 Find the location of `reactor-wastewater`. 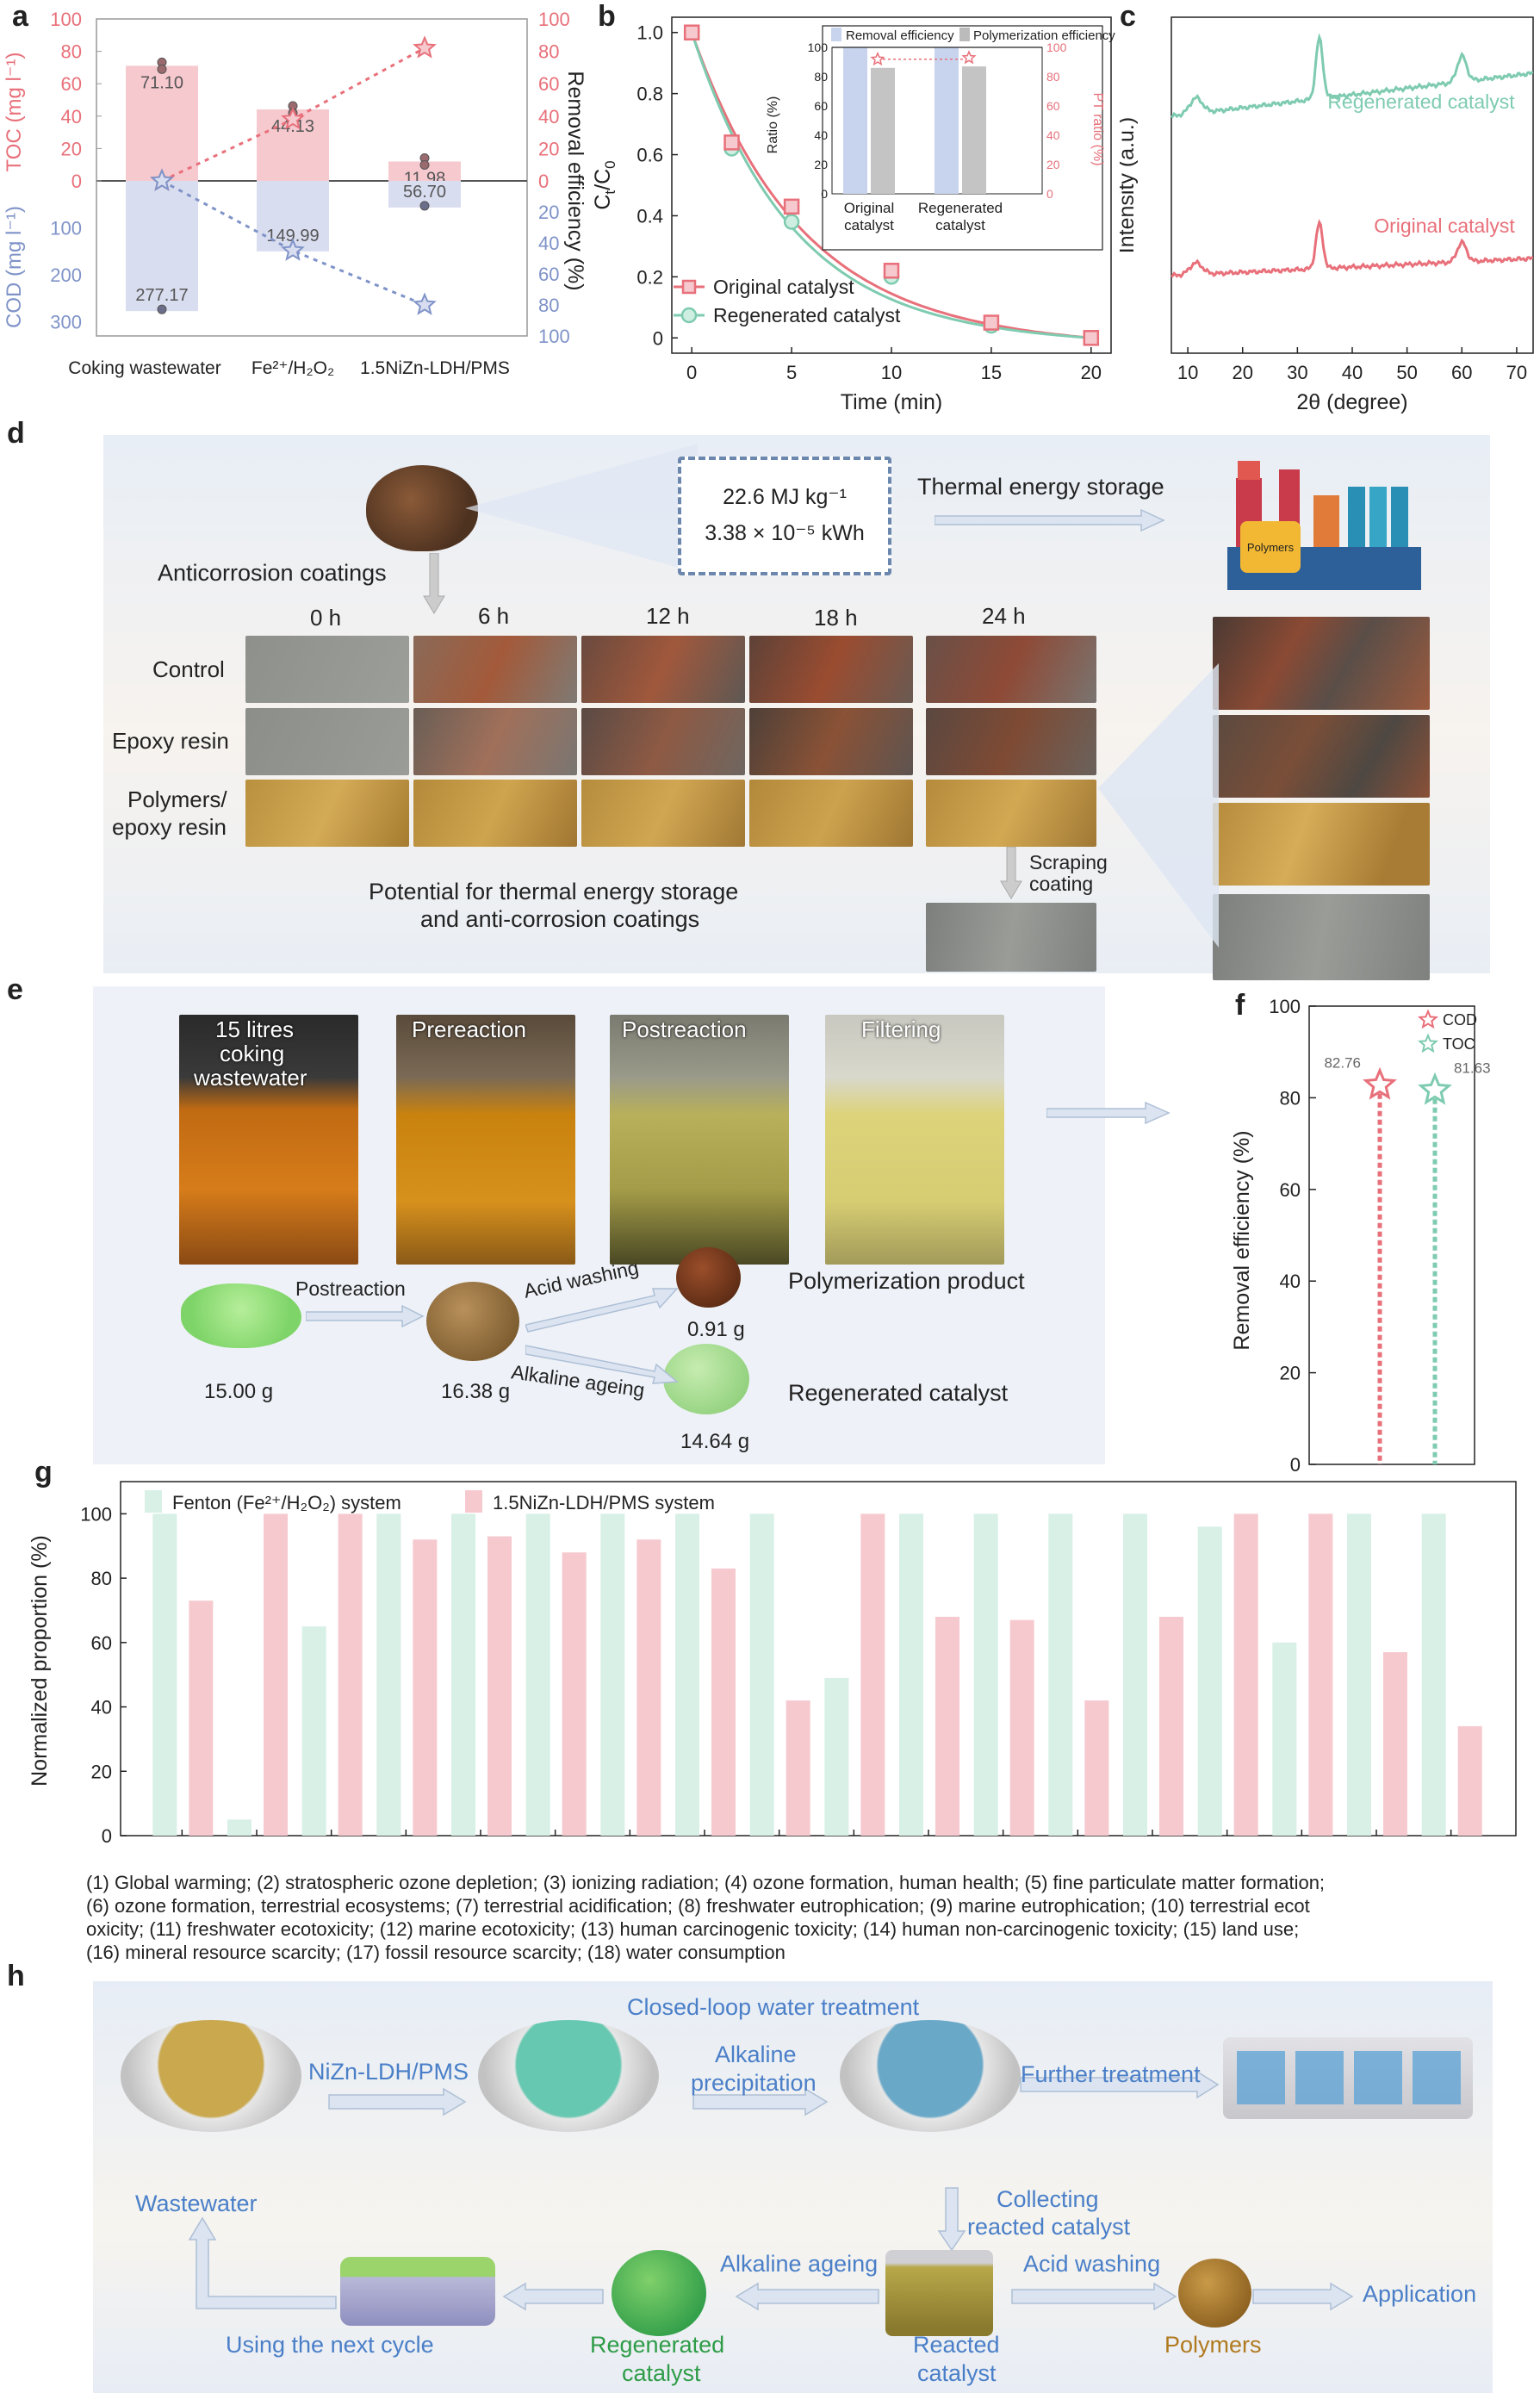

reactor-wastewater is located at coordinates (211, 2076).